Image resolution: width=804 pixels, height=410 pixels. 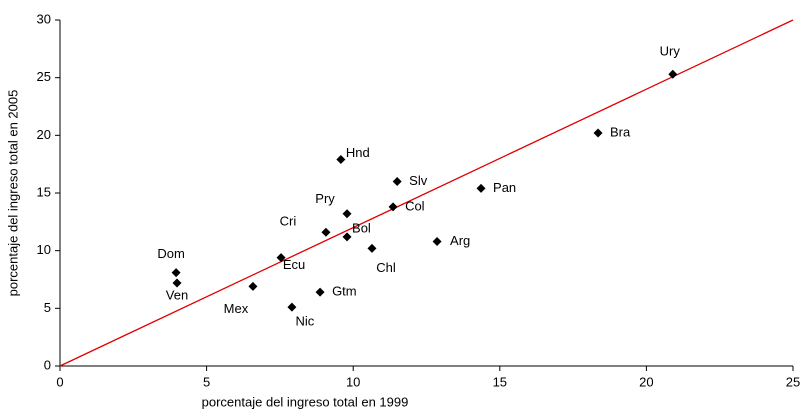 I want to click on y-tick-label: 30, so click(x=44, y=18).